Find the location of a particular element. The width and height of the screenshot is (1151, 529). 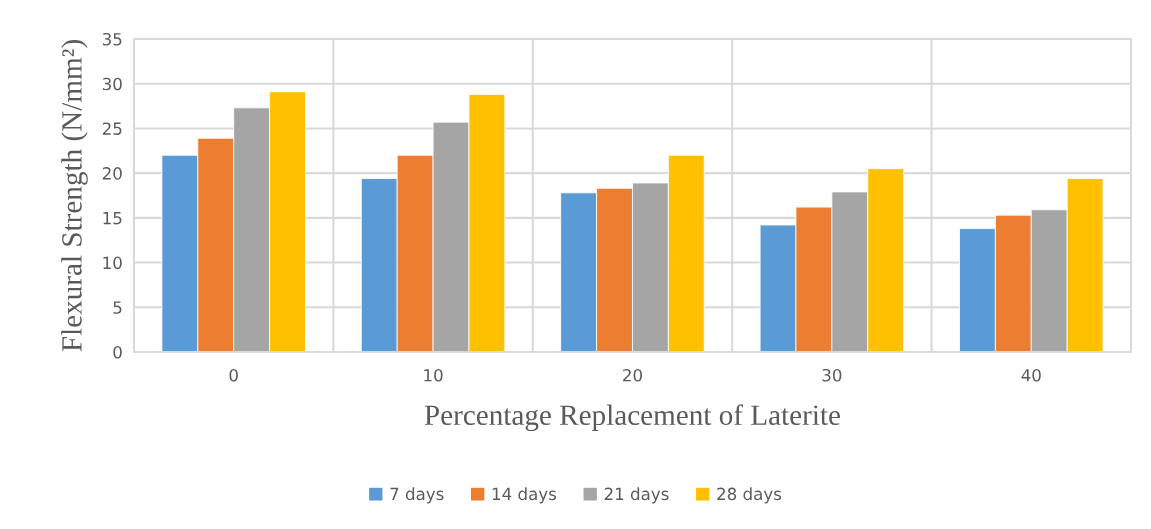

legend-label: 21 days is located at coordinates (636, 495).